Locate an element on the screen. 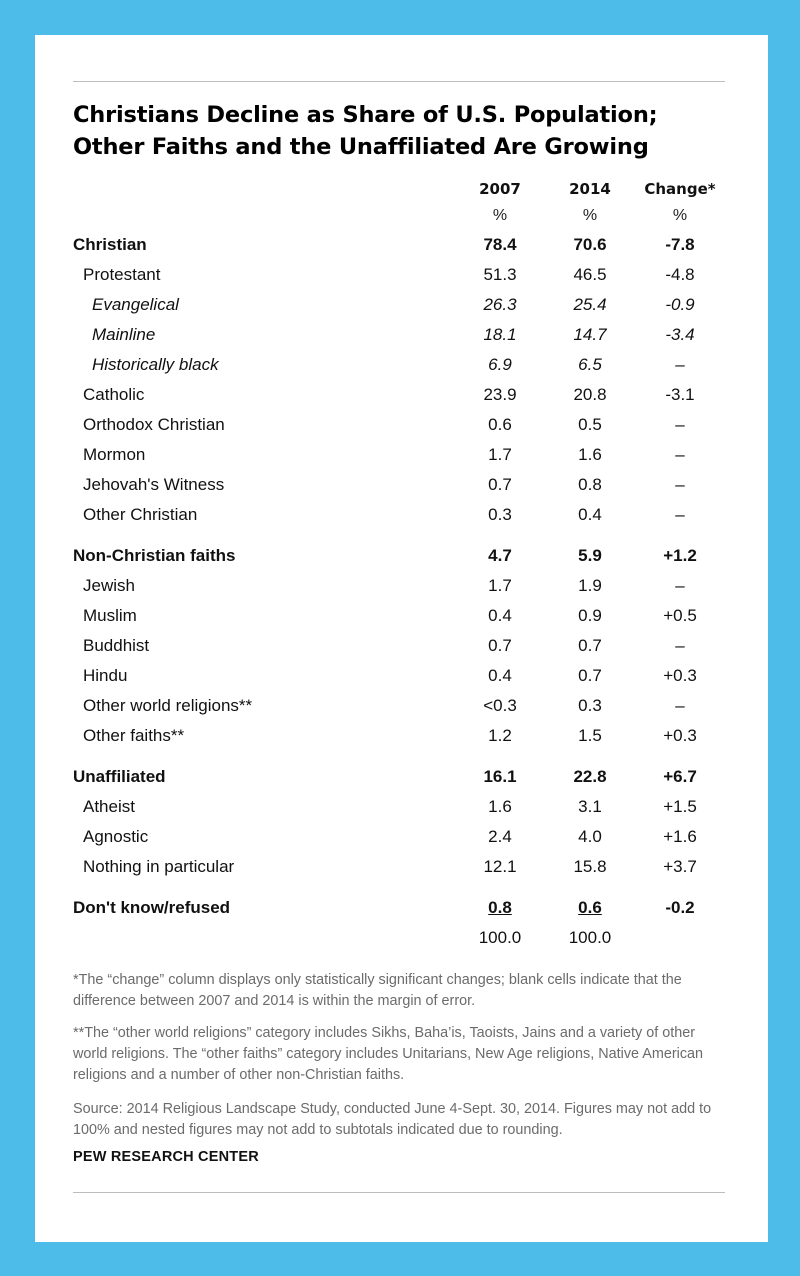 The height and width of the screenshot is (1276, 800). value-2007: 0.6 is located at coordinates (500, 424).